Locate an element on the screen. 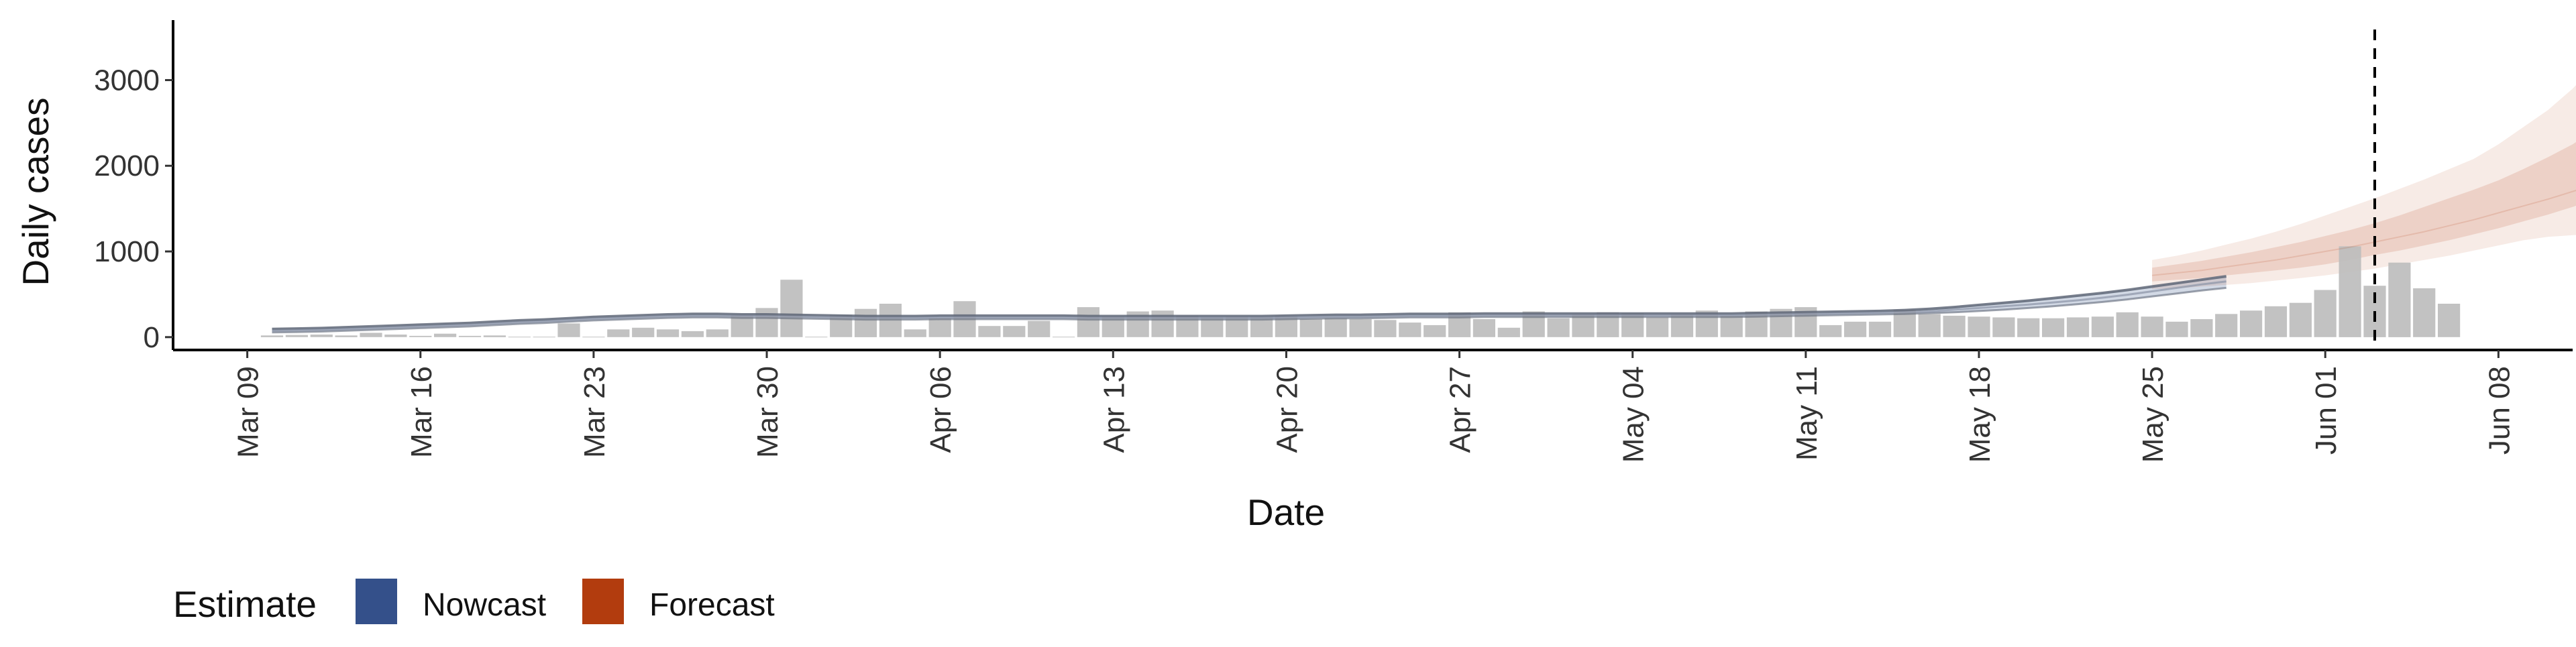 This screenshot has height=647, width=2576. x-tick-label: Apr 27 is located at coordinates (1460, 410).